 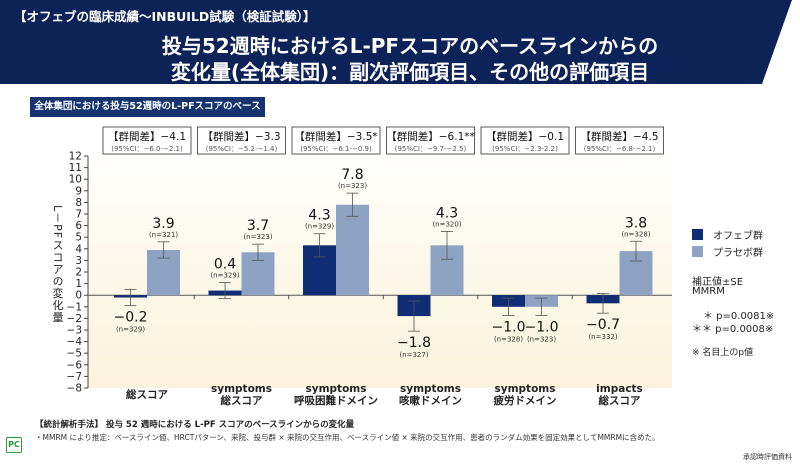 What do you see at coordinates (74, 354) in the screenshot?
I see `y-tick-label: −5` at bounding box center [74, 354].